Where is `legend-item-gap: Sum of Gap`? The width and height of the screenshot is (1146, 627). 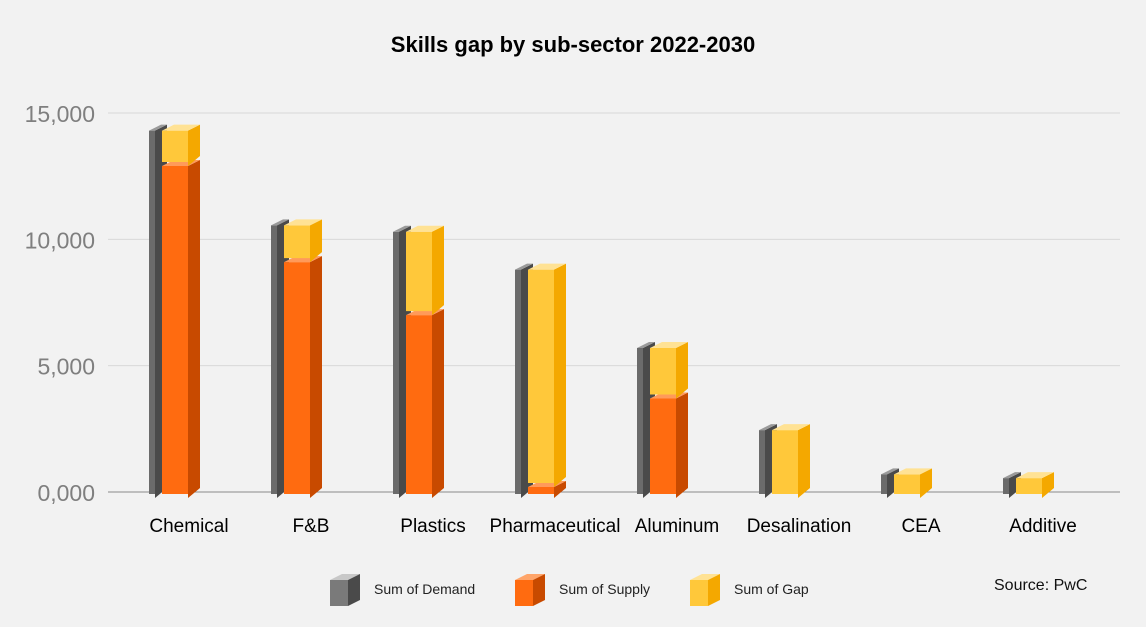 legend-item-gap: Sum of Gap is located at coordinates (749, 589).